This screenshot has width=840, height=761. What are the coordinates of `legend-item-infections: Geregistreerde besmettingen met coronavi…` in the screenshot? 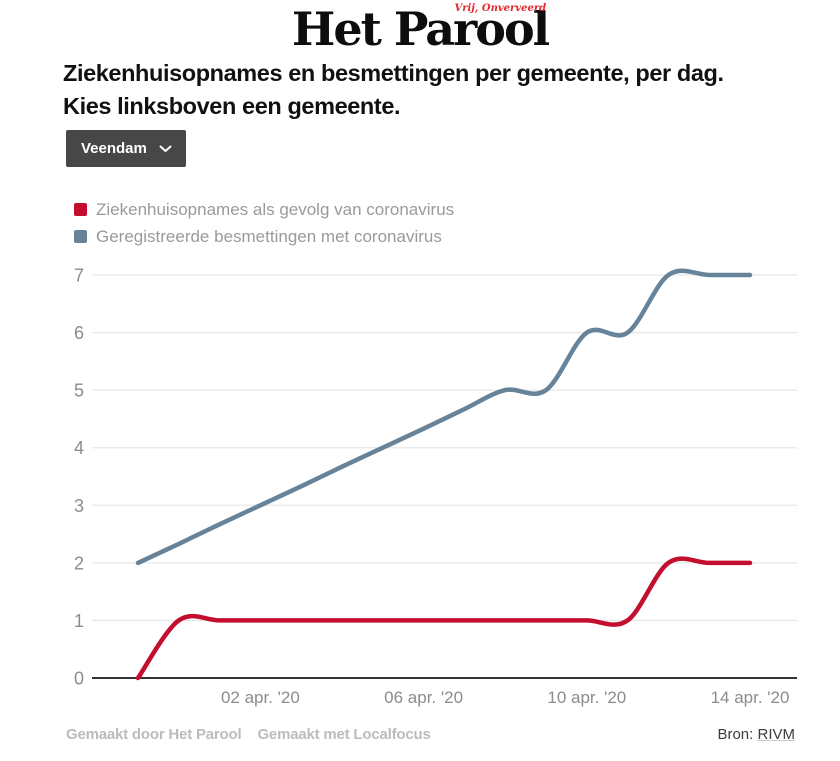 It's located at (264, 236).